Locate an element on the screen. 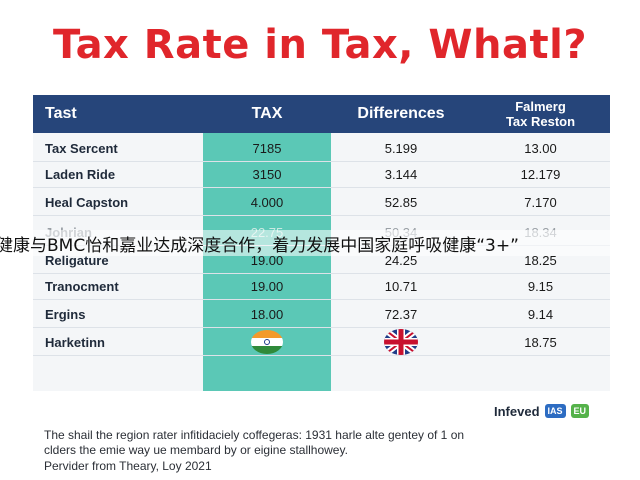 The width and height of the screenshot is (640, 480). row-label: Ergins is located at coordinates (65, 314).